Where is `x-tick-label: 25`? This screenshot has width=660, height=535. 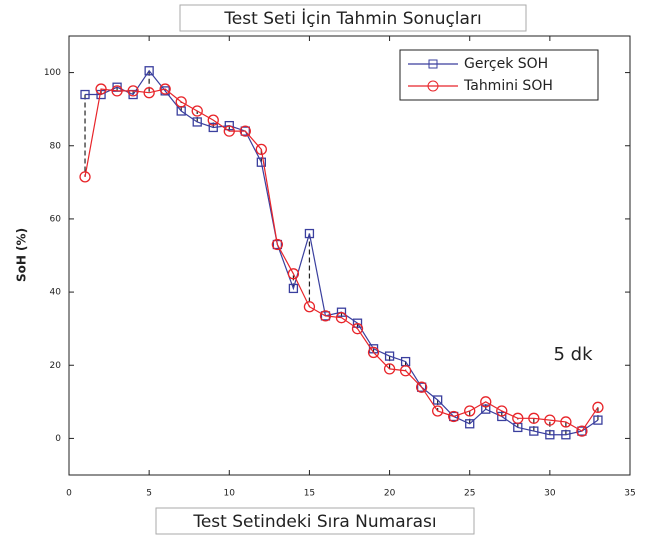
x-tick-label: 25 is located at coordinates (469, 494).